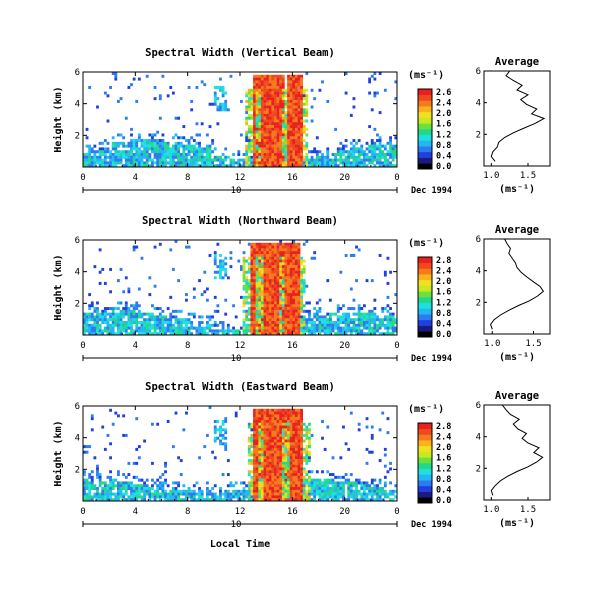 The image size is (615, 598). What do you see at coordinates (443, 93) in the screenshot?
I see `colorbar-tick-label: 2.6` at bounding box center [443, 93].